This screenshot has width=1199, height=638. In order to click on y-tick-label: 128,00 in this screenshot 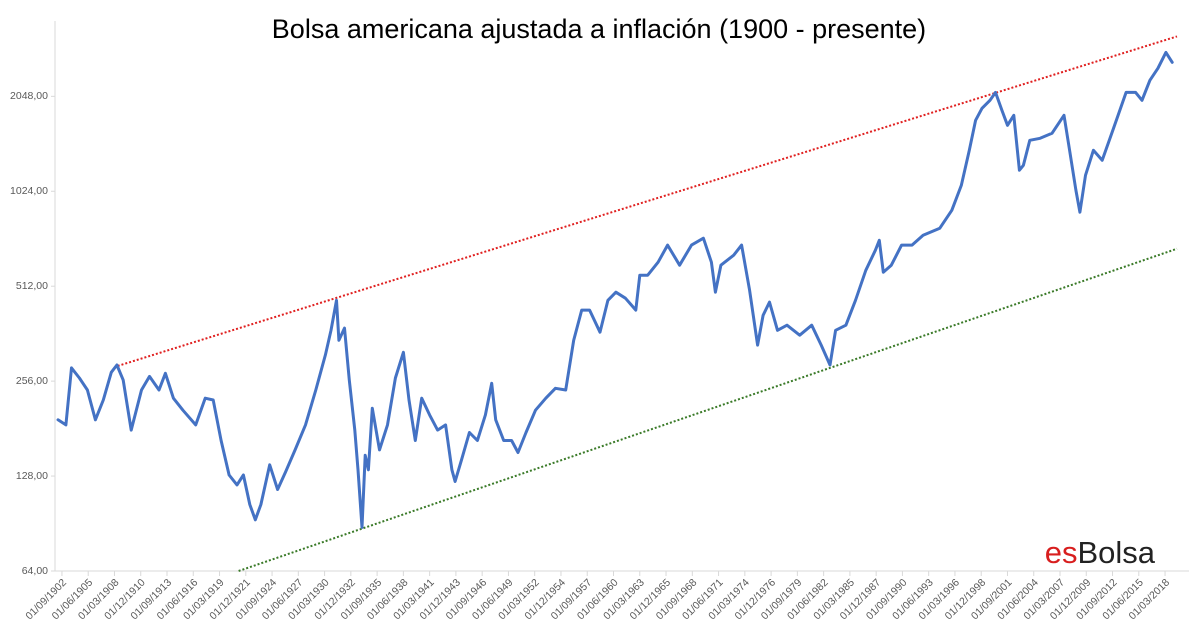, I will do `click(32, 476)`.